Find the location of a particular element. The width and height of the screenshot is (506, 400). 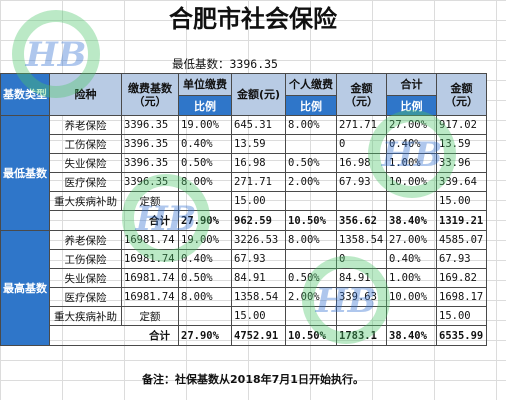

unit-amount-cell: 962.59 is located at coordinates (258, 220).